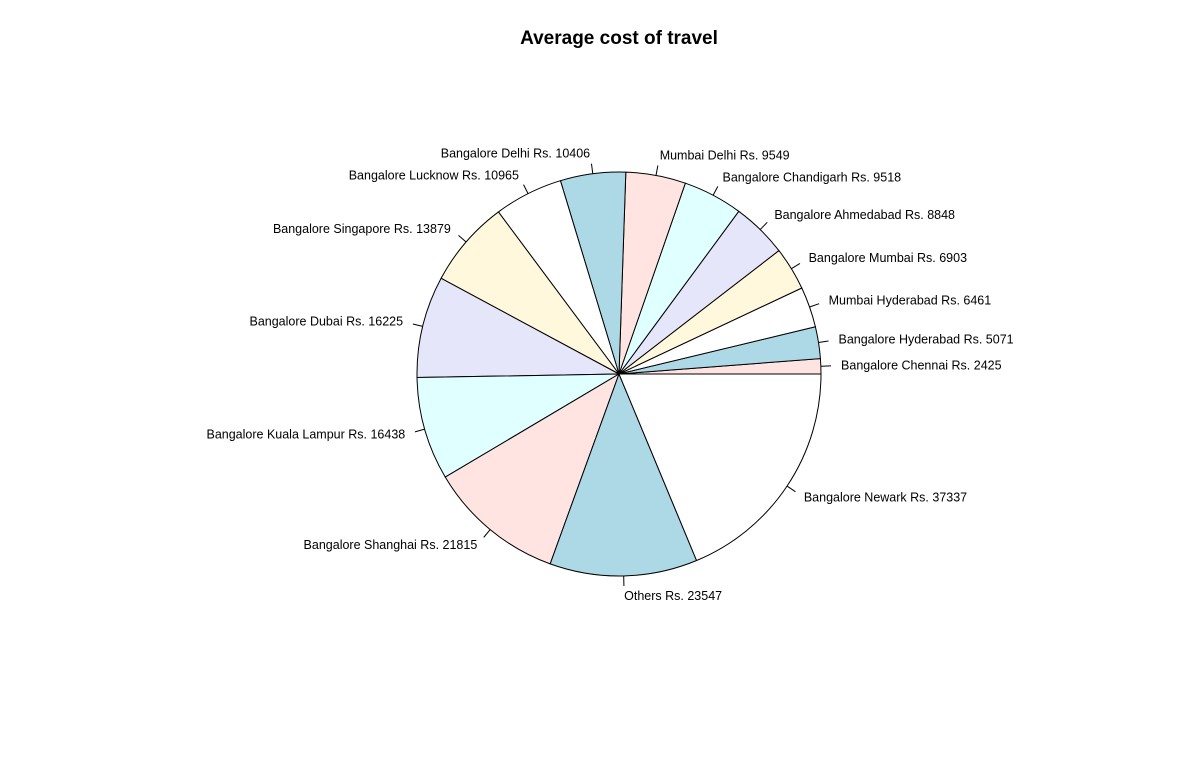 Image resolution: width=1200 pixels, height=769 pixels. I want to click on pie-label: Bangalore Ahmedabad Rs. 8848, so click(864, 215).